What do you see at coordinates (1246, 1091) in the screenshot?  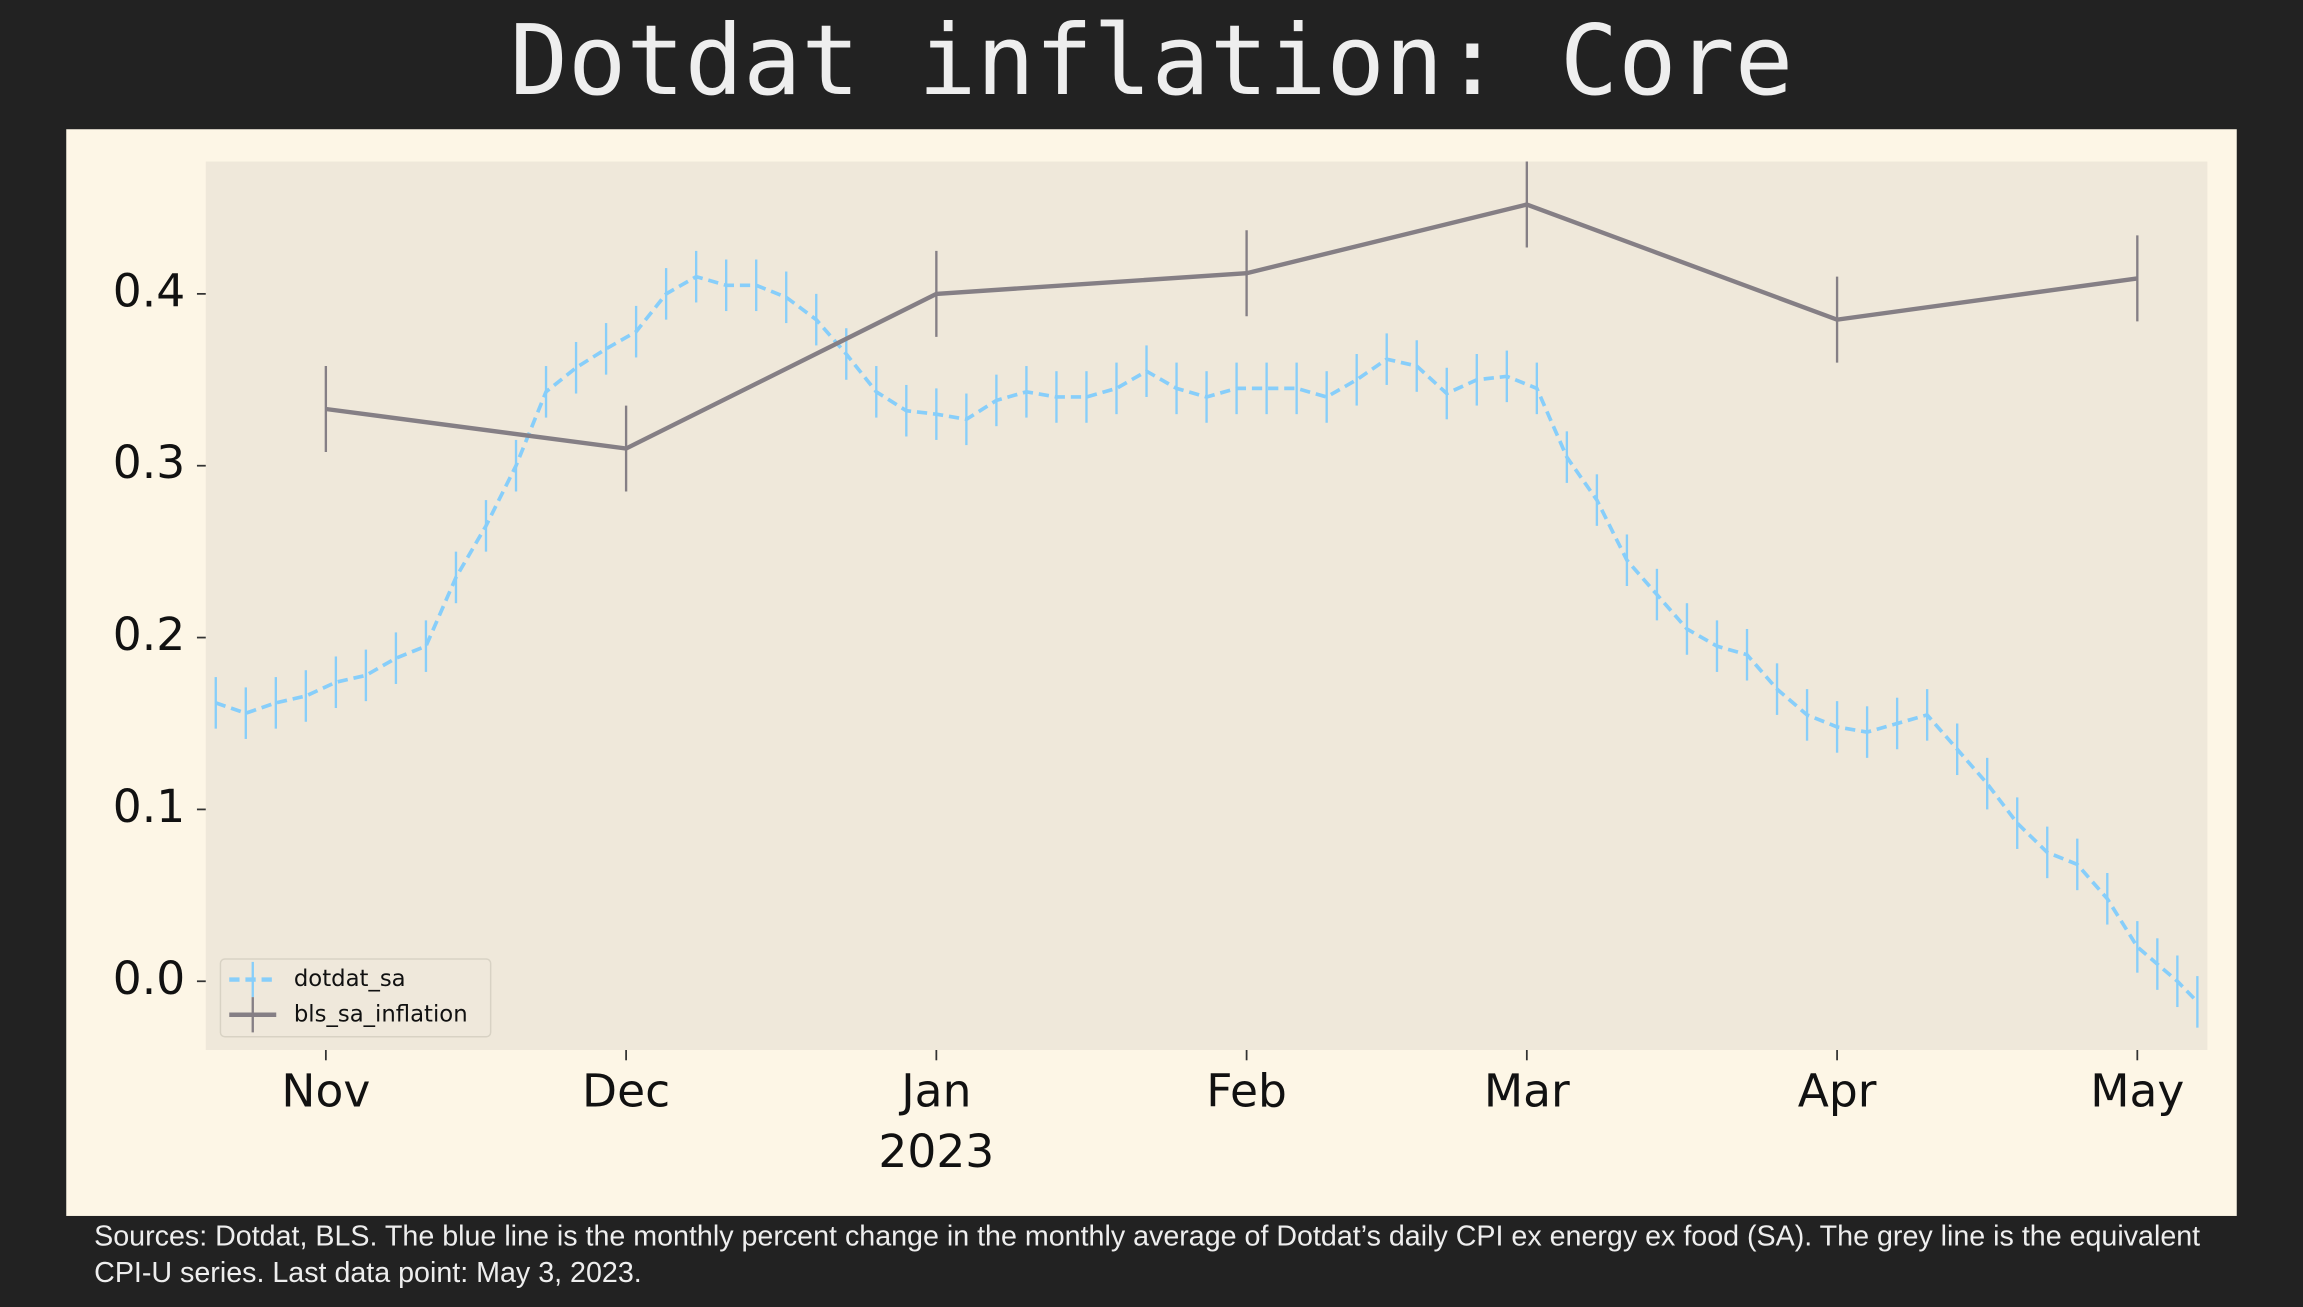 I see `x-tick-label: Feb` at bounding box center [1246, 1091].